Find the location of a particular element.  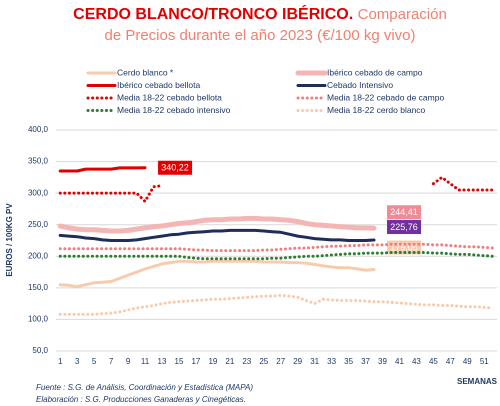

y-tick-label: 400,0 is located at coordinates (38, 129).